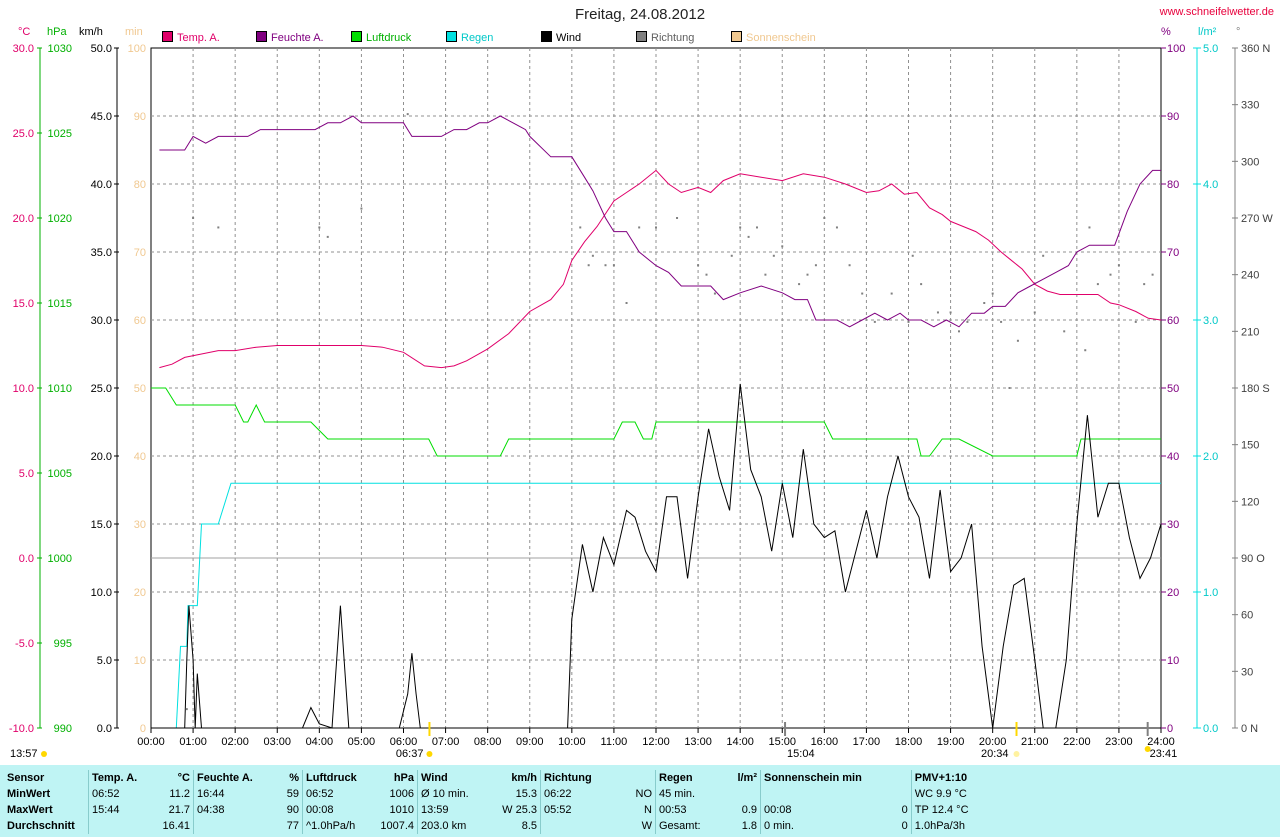  Describe the element at coordinates (1210, 185) in the screenshot. I see `rain-tick-label: 4.0` at that location.